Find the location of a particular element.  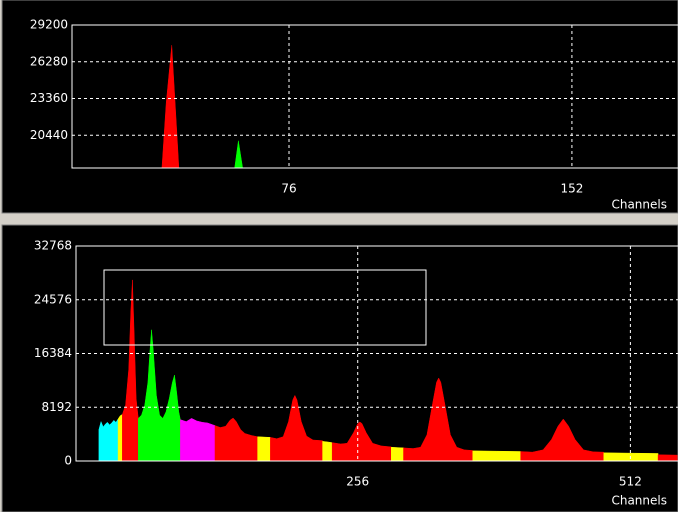

zoom-region is located at coordinates (265, 307).